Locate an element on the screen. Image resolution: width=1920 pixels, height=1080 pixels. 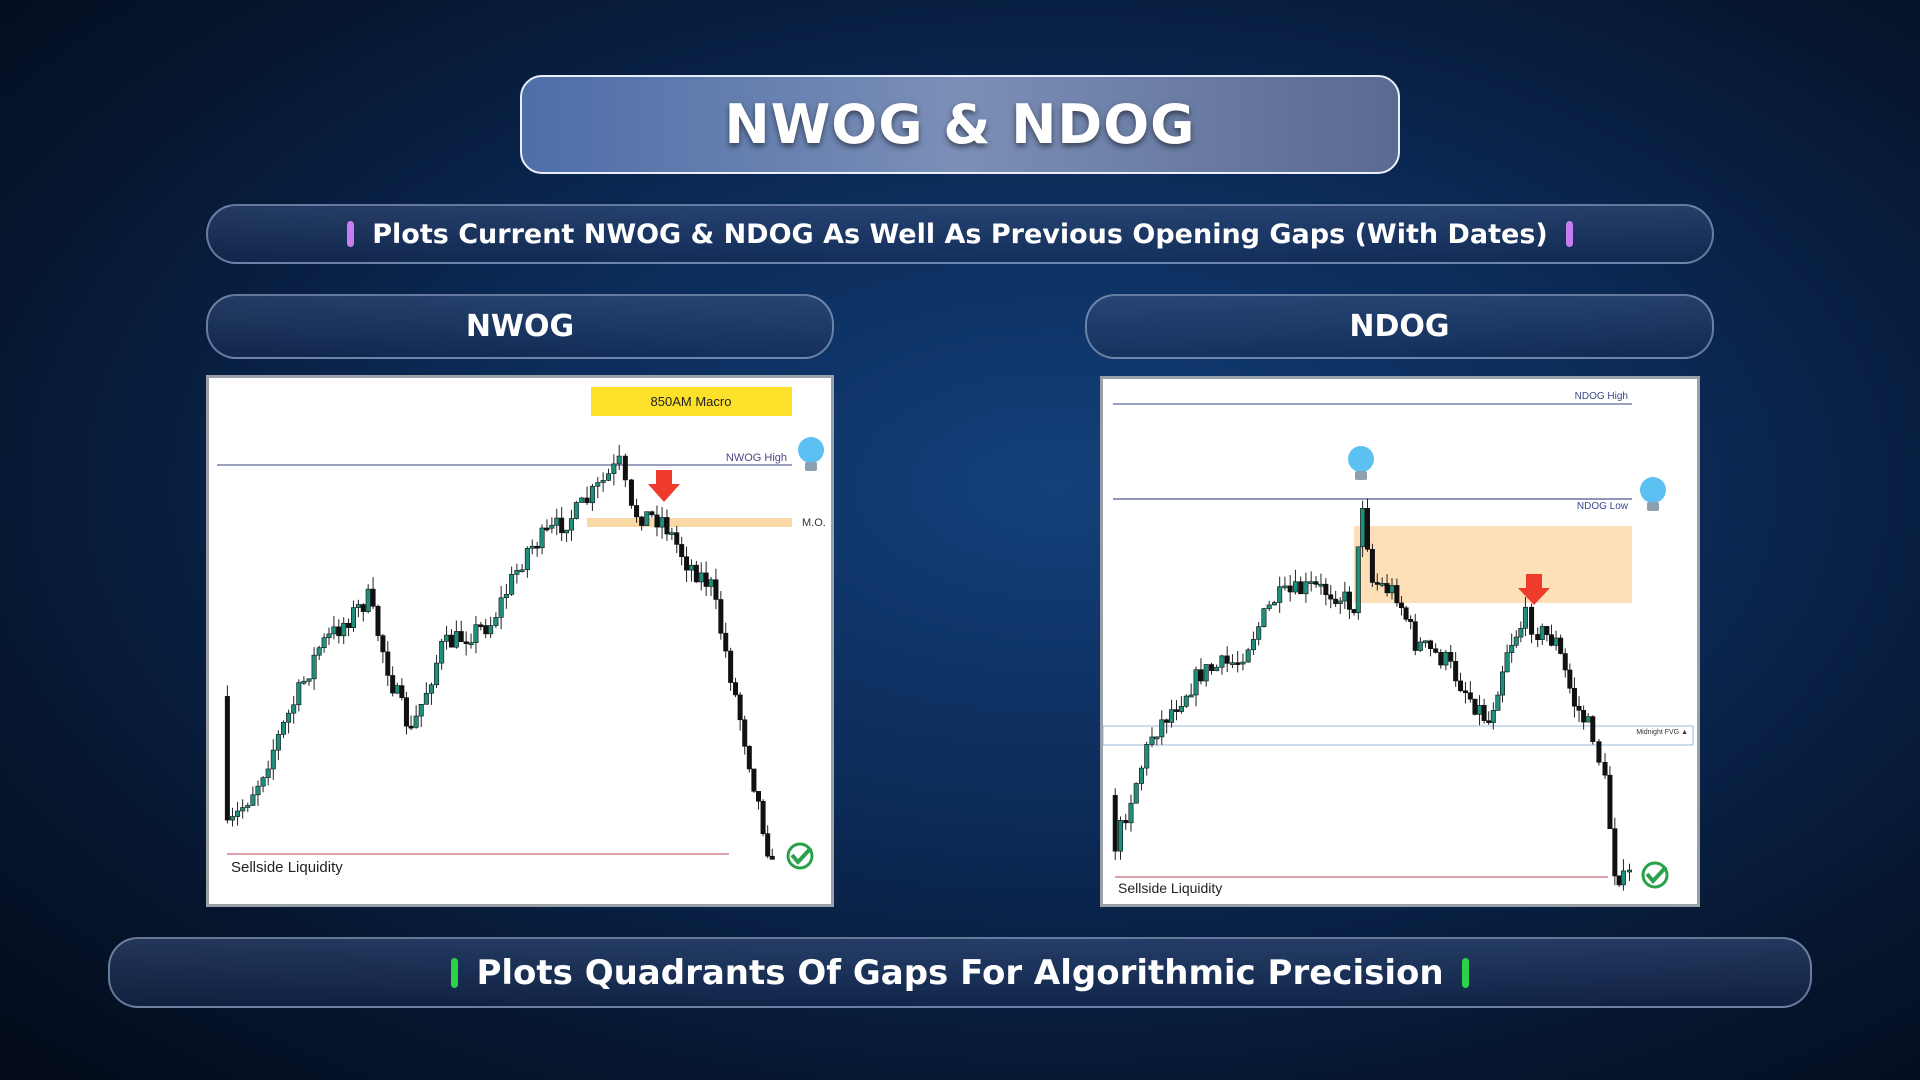
mo-zone is located at coordinates (689, 522).